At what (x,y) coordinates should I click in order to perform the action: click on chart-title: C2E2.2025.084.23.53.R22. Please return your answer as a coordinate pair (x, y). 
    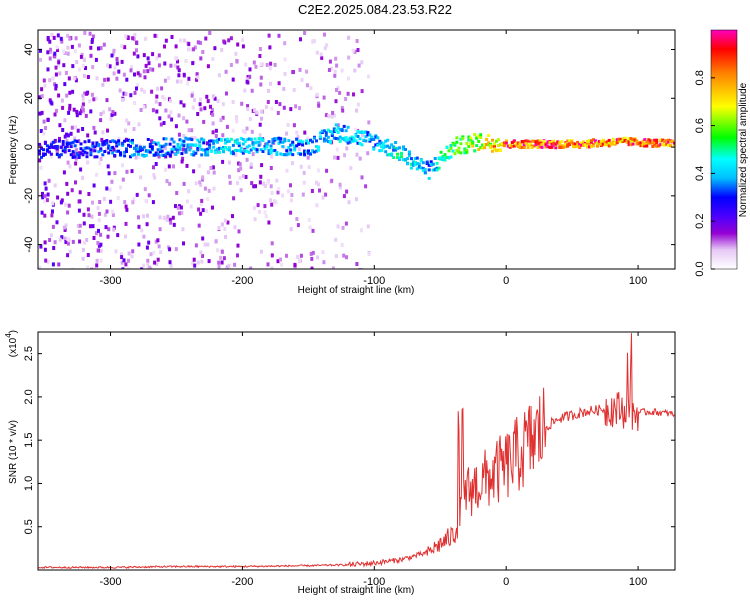
    Looking at the image, I should click on (375, 9).